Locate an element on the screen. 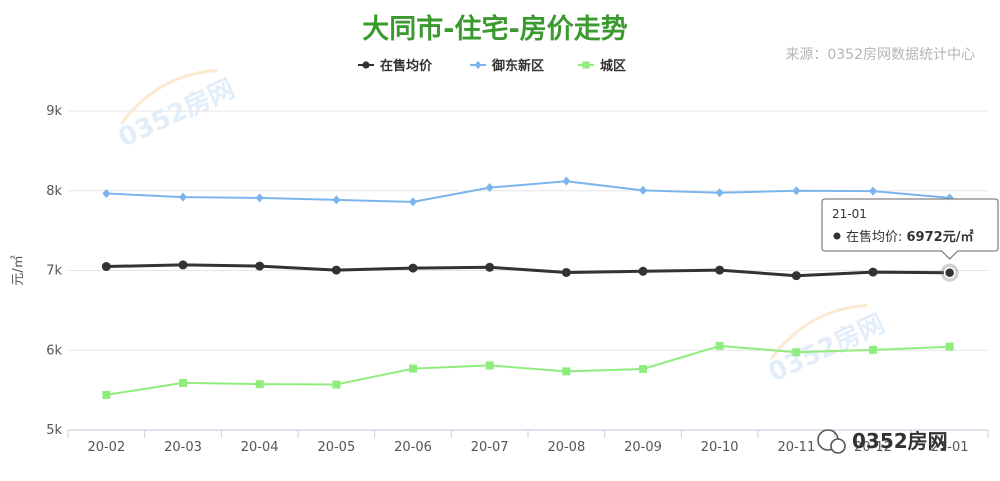 The height and width of the screenshot is (481, 1000). x-tick-21-01: 21-01 is located at coordinates (950, 447).